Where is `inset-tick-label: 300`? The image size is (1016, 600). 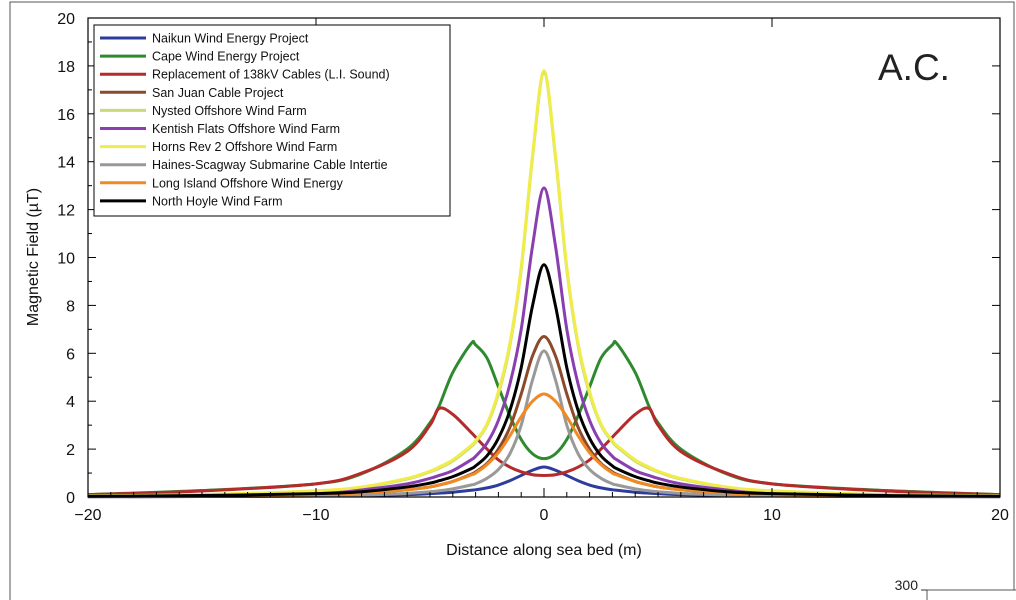
inset-tick-label: 300 is located at coordinates (907, 585).